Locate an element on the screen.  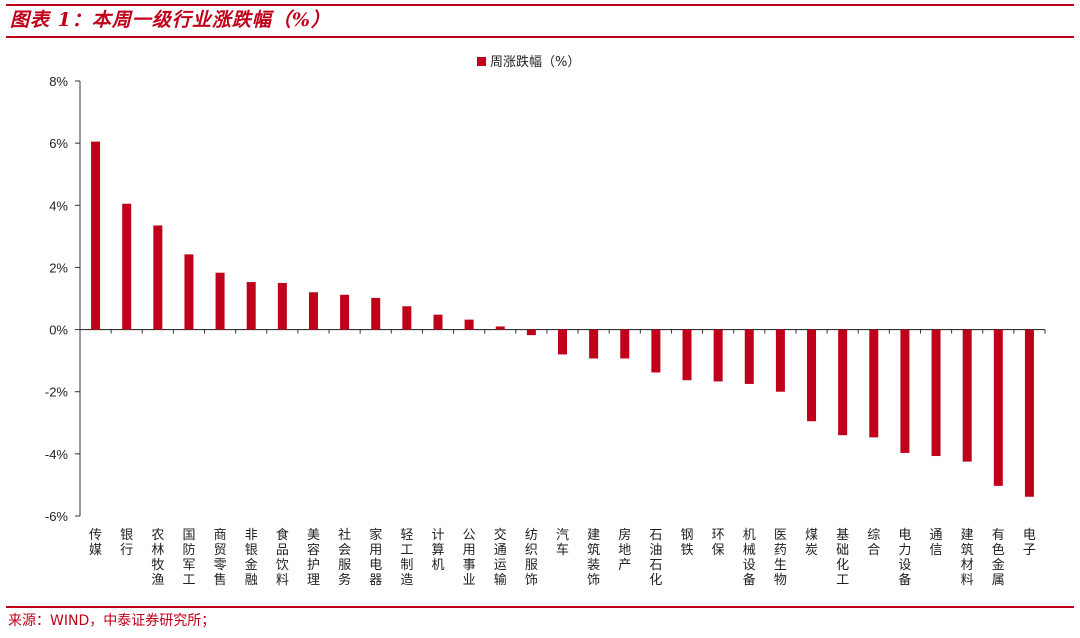
x-tick-label: 纺织服饰 is located at coordinates (531, 558).